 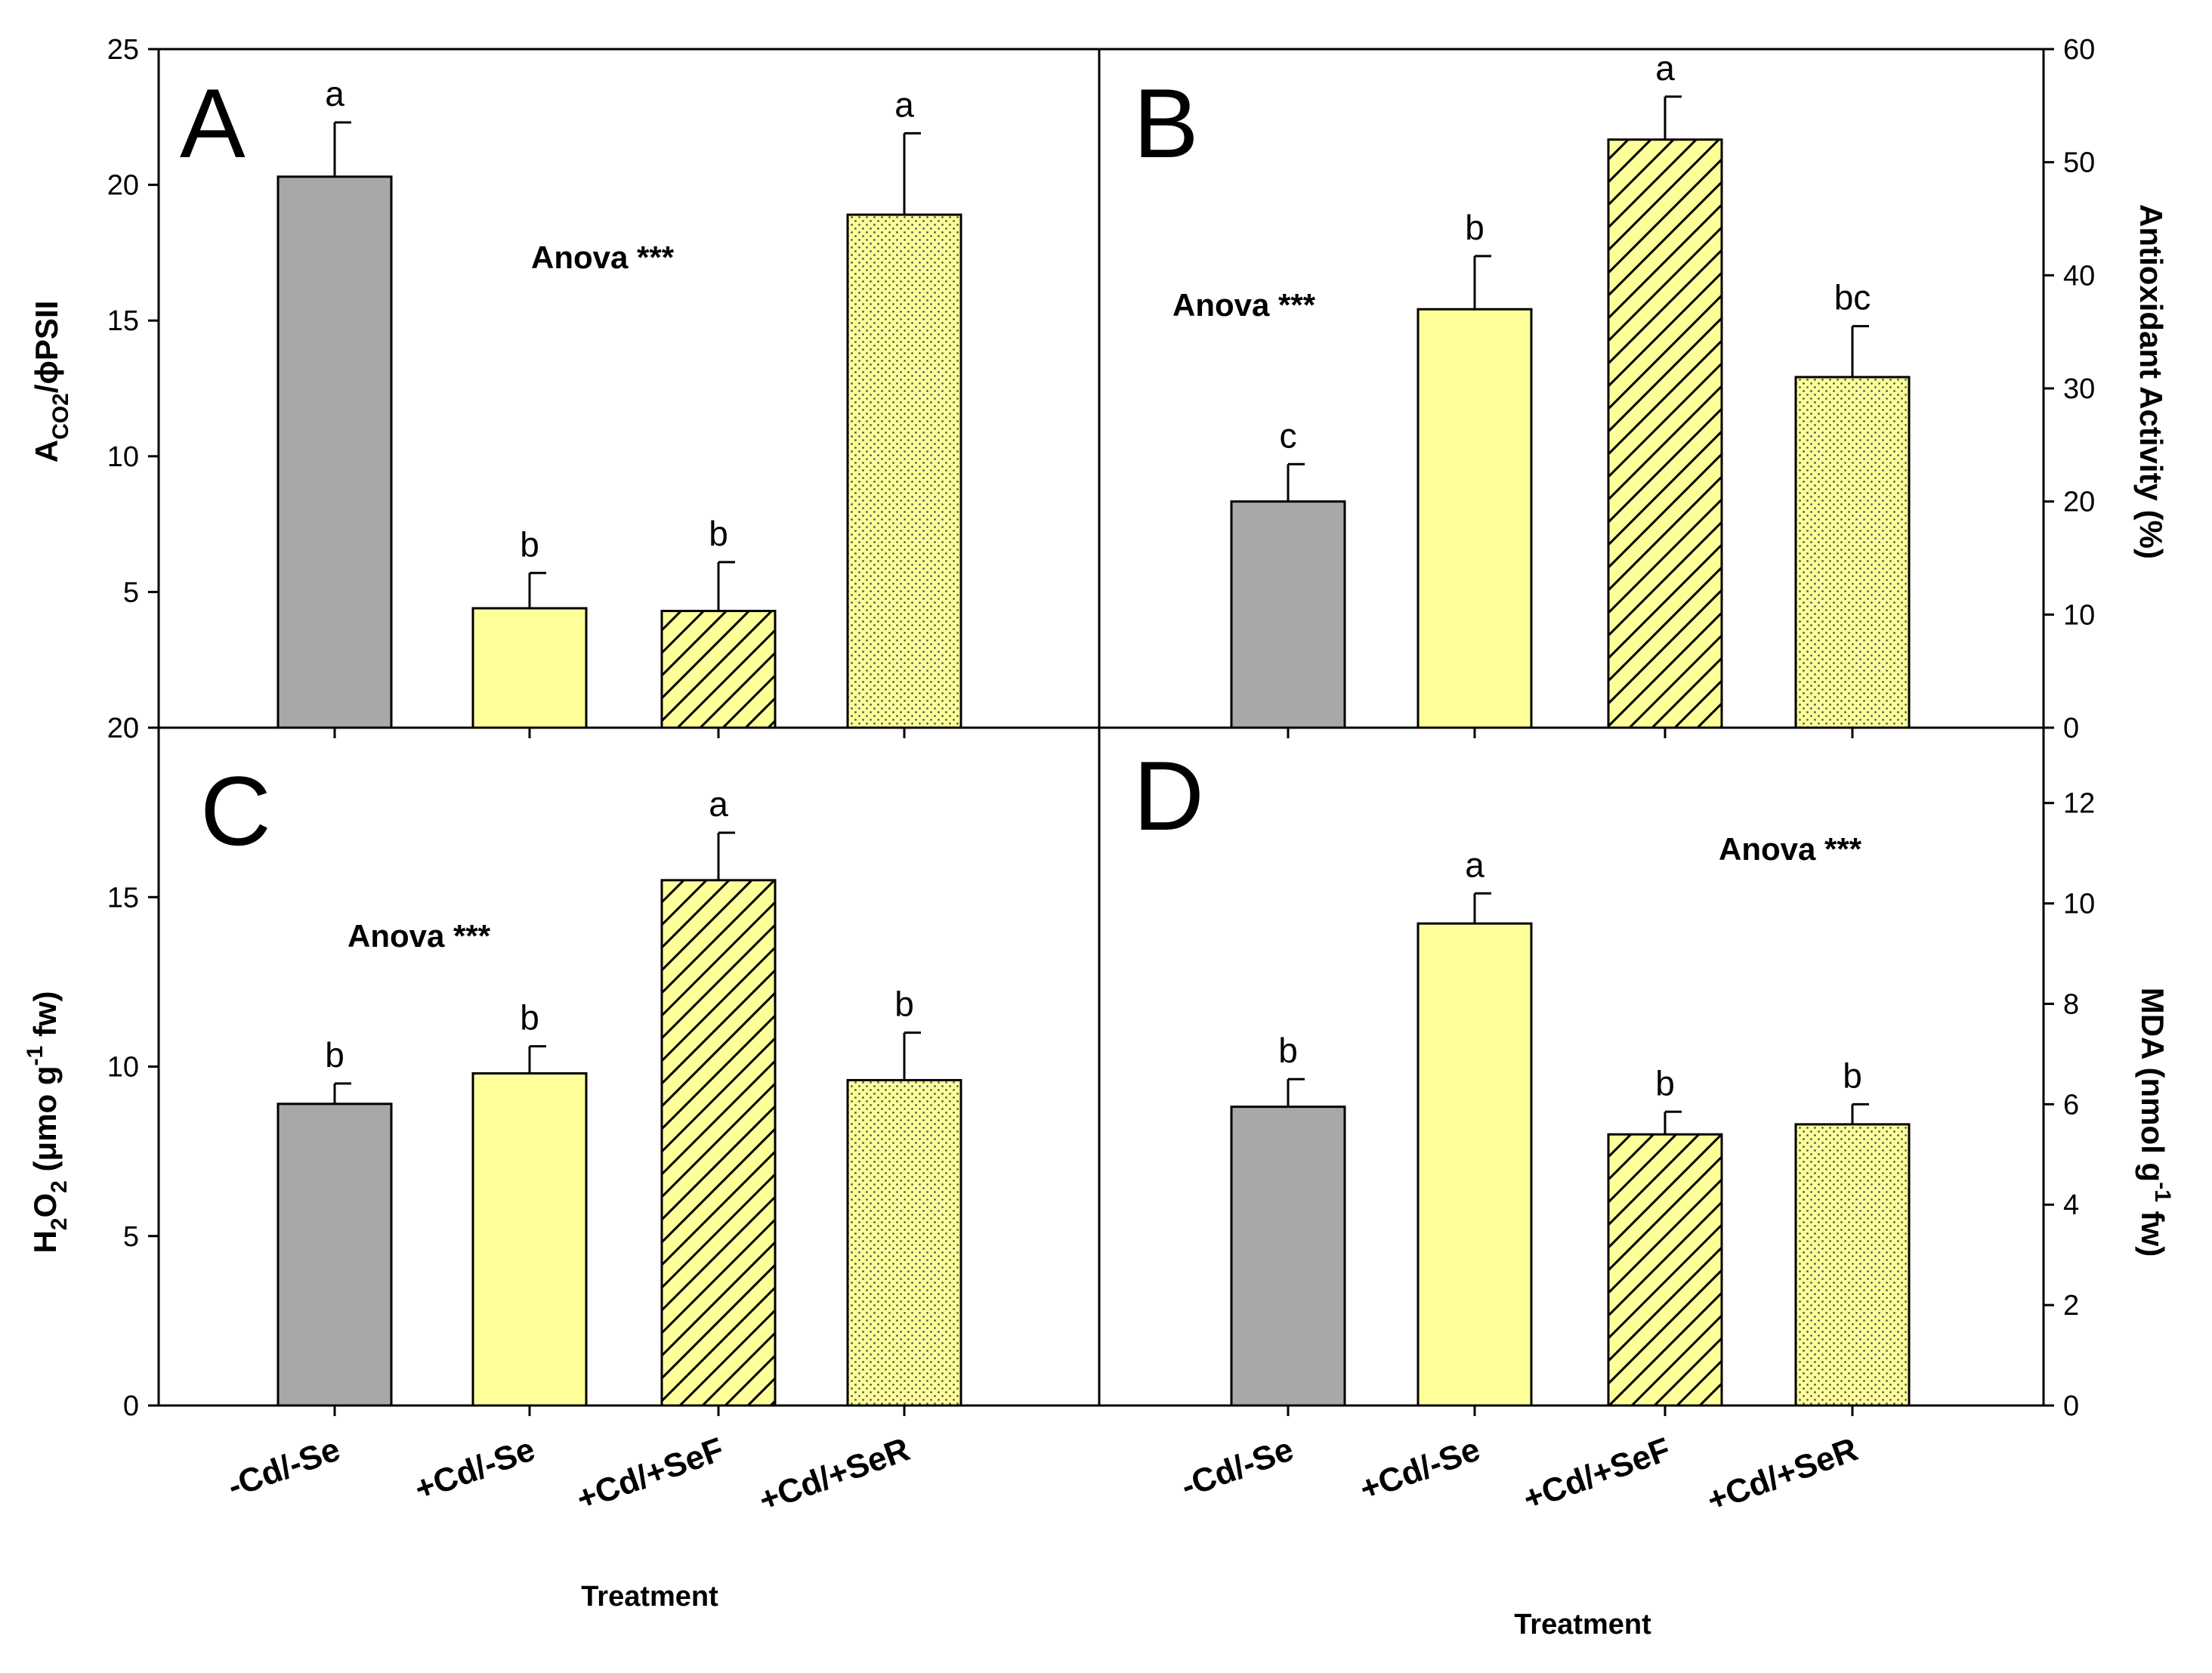 I want to click on panel-C-sig-letter-2: b, so click(x=530, y=1018).